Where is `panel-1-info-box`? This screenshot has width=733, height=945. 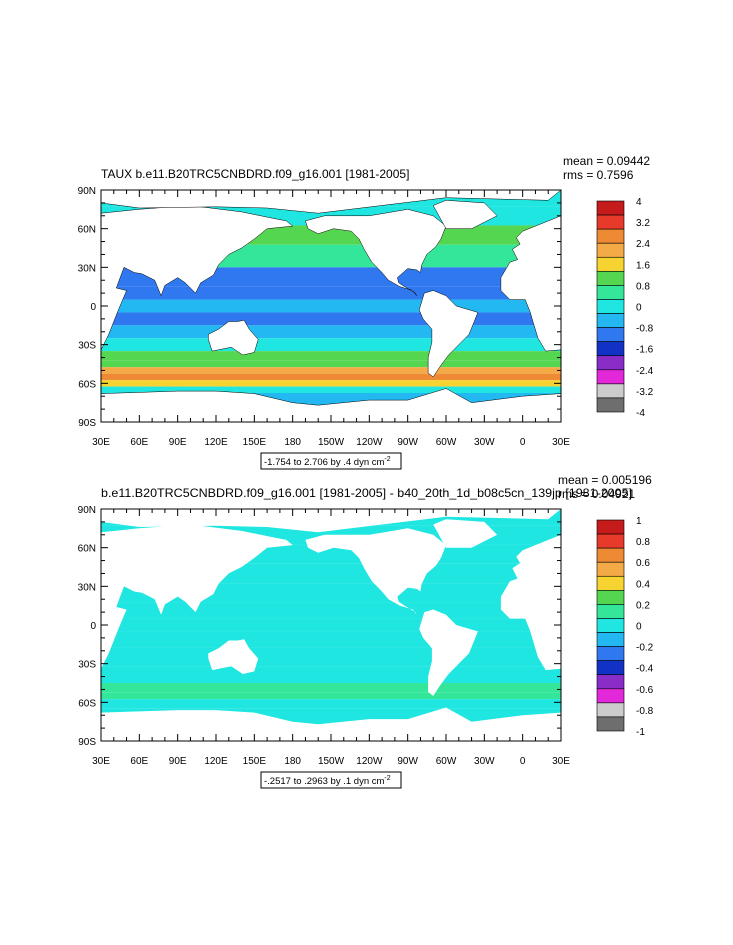 panel-1-info-box is located at coordinates (331, 461).